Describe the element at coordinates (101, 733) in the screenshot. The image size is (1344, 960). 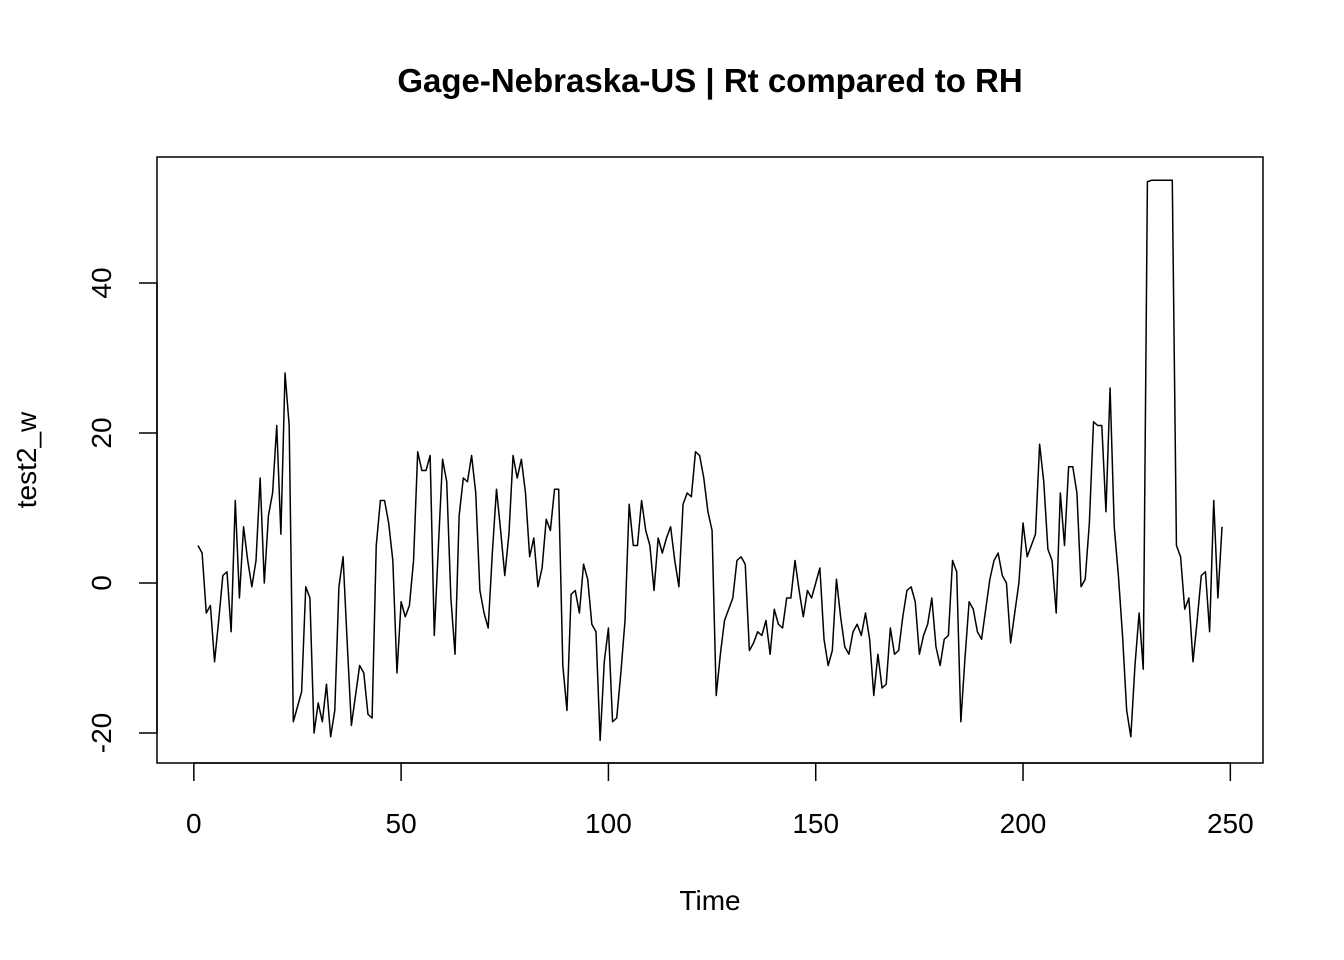
I see `y-tick-label: -20` at that location.